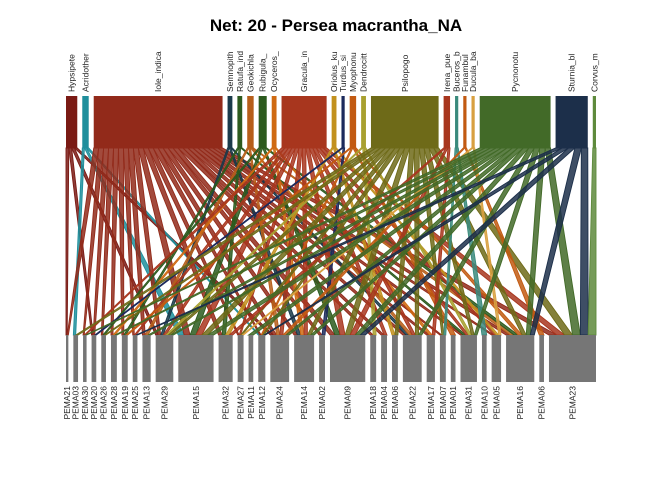 The height and width of the screenshot is (480, 672). I want to click on lower-node-label: PEMA23, so click(572, 403).